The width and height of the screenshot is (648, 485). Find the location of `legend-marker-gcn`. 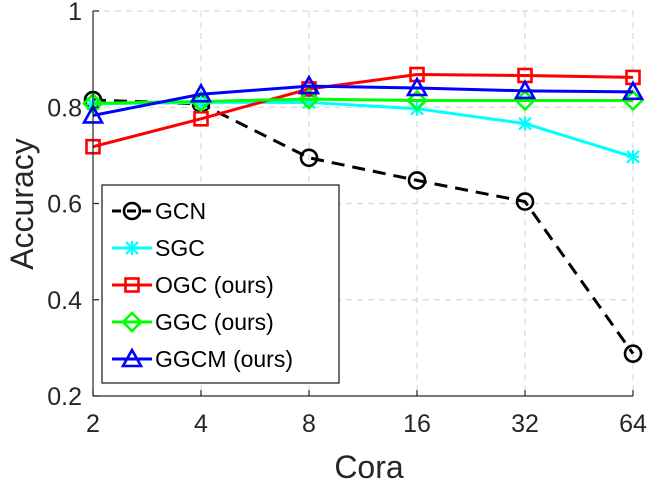

legend-marker-gcn is located at coordinates (132, 211).